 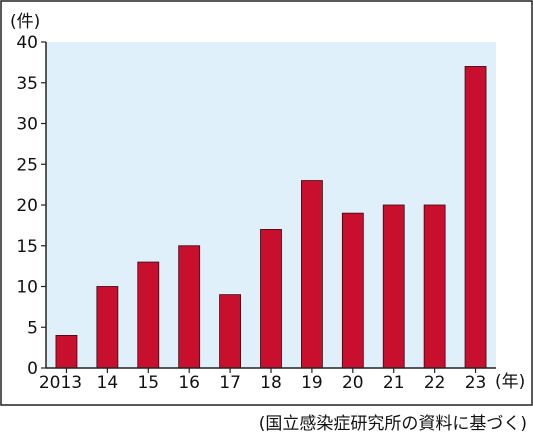 I want to click on x-axis-ticks: 2013 14 15 16 17 18 19 20 21 22 23, so click(x=263, y=380).